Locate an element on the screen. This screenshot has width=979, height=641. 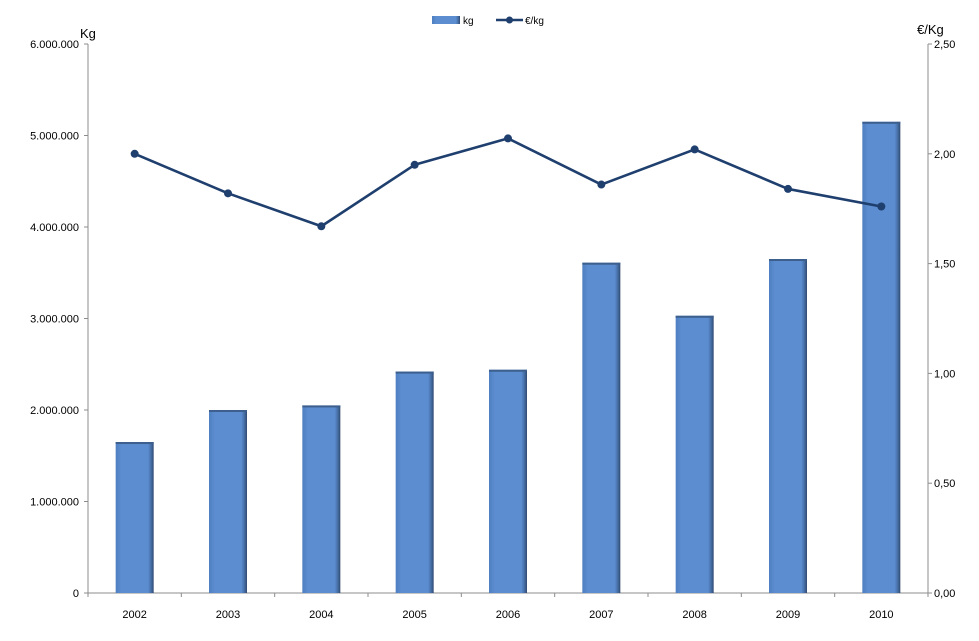
left-tick-label: 4.000.000 is located at coordinates (54, 228).